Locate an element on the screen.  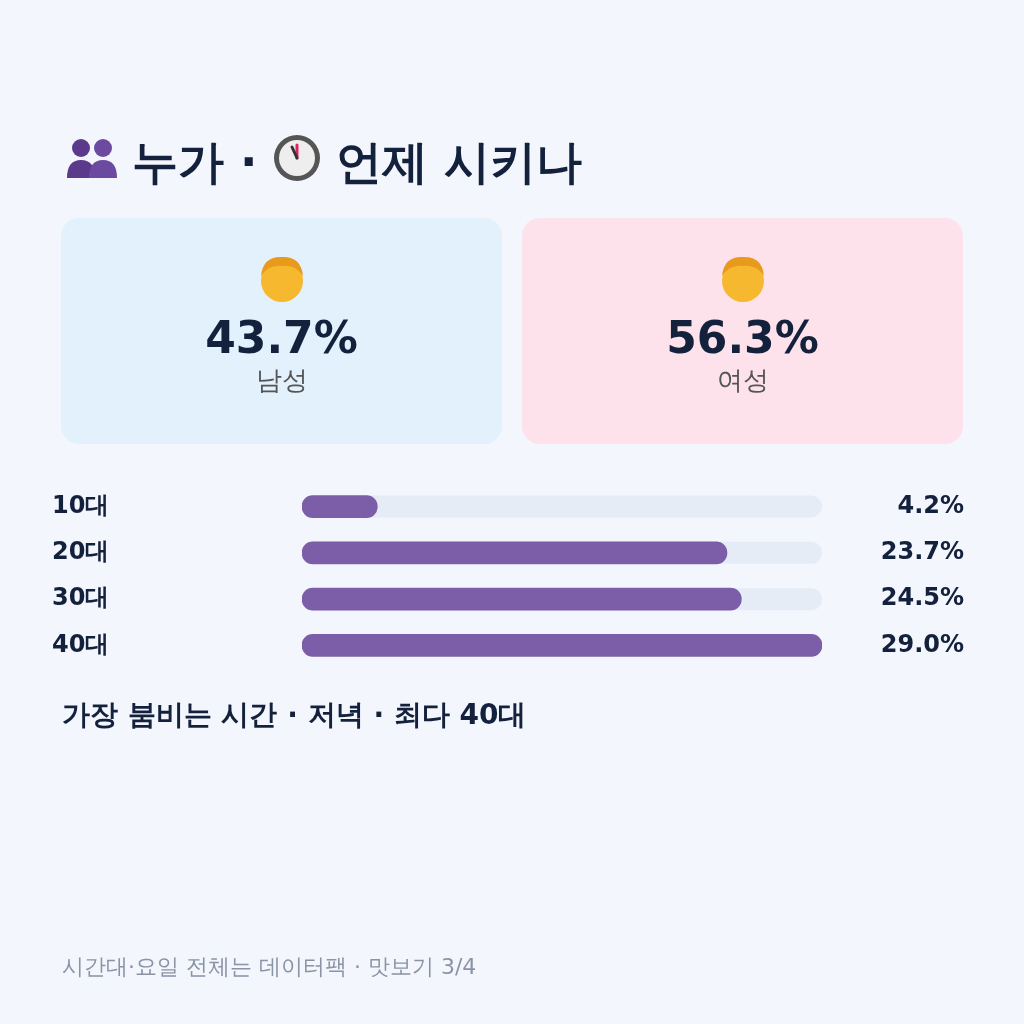
y-tick-label: 30대 is located at coordinates (81, 597).